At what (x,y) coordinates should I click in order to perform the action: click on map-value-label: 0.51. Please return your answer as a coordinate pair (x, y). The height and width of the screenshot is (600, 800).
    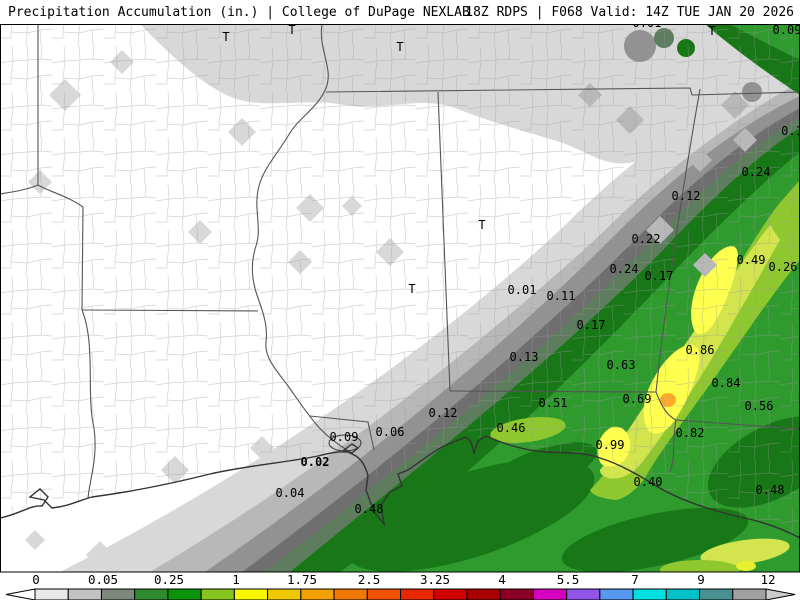
    Looking at the image, I should click on (553, 403).